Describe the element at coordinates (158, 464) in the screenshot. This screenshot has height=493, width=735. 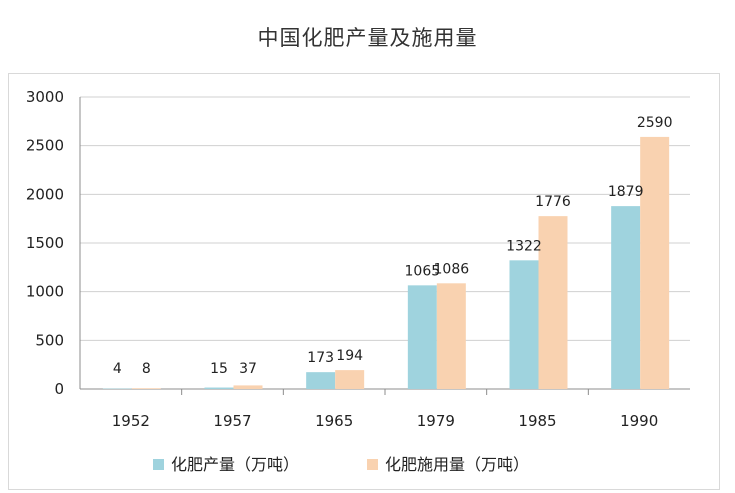
I see `legend-swatch-production` at that location.